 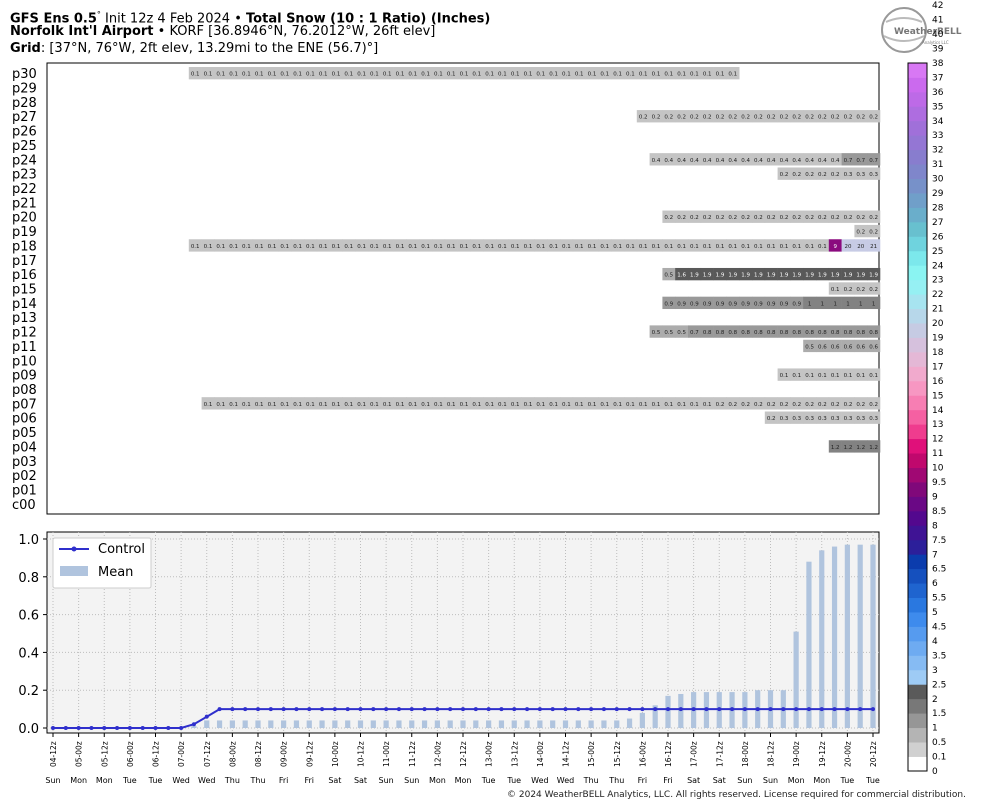 I want to click on member-label: p10, so click(x=24, y=361).